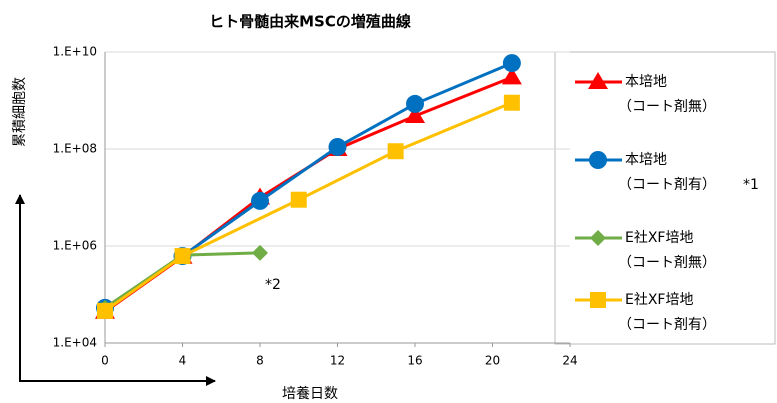 The height and width of the screenshot is (403, 777). I want to click on annotation: *1, so click(751, 185).